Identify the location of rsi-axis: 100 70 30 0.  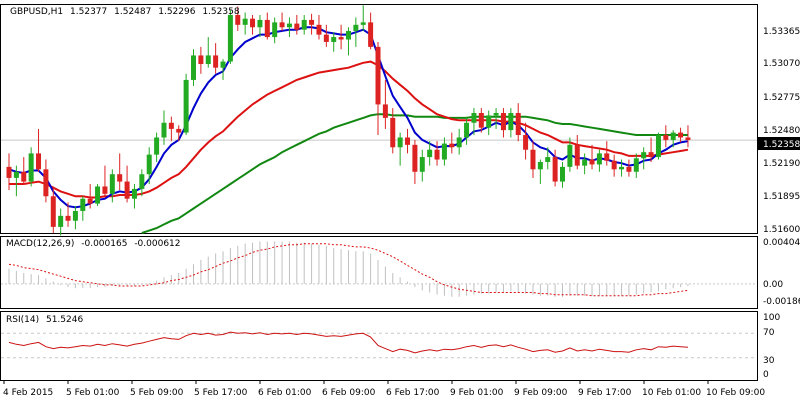
(771, 346).